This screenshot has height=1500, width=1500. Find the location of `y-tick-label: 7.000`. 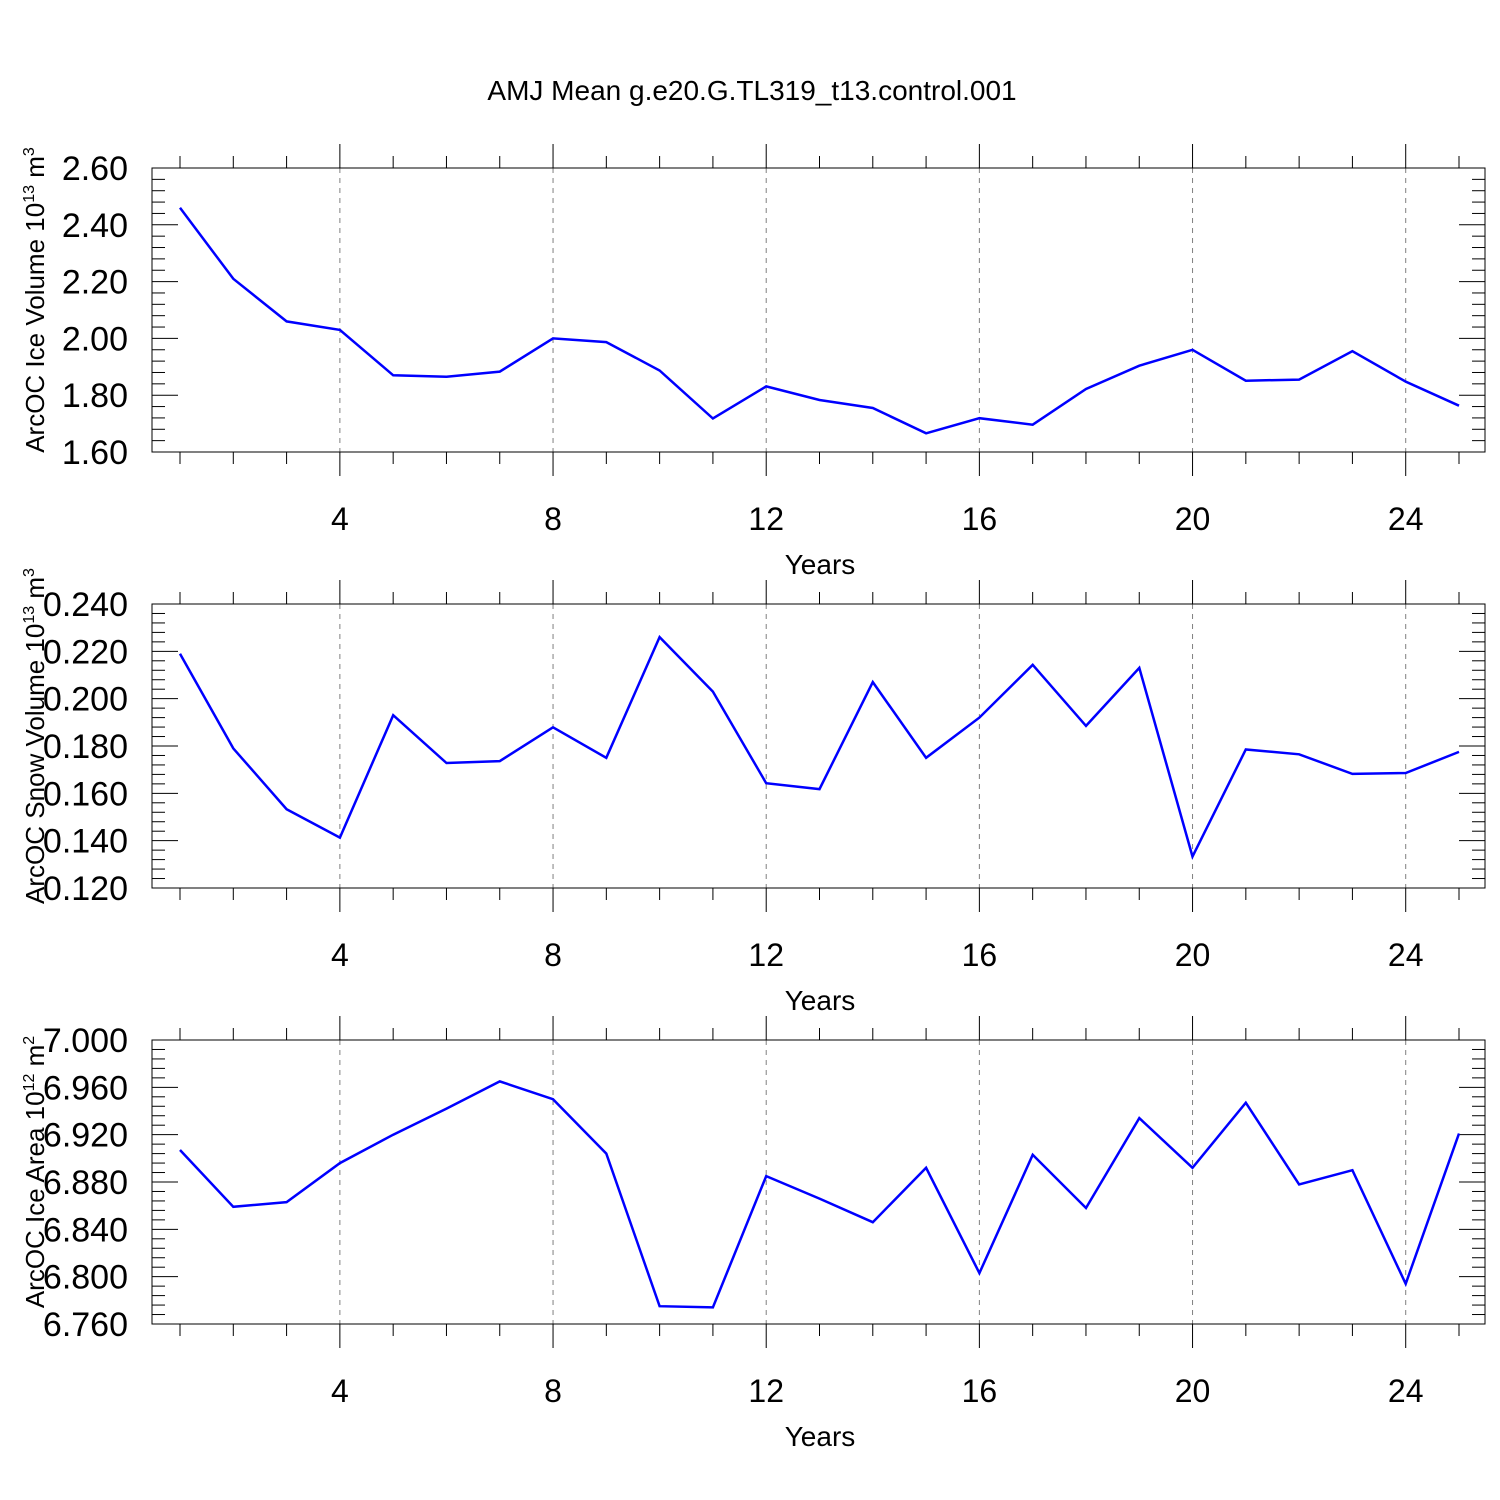

y-tick-label: 7.000 is located at coordinates (85, 1041).